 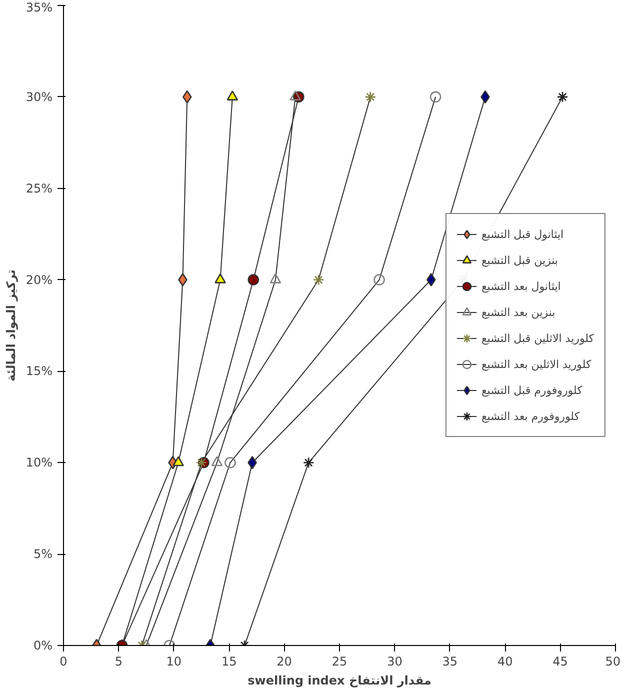 What do you see at coordinates (64, 661) in the screenshot?
I see `x-tick-label: 0` at bounding box center [64, 661].